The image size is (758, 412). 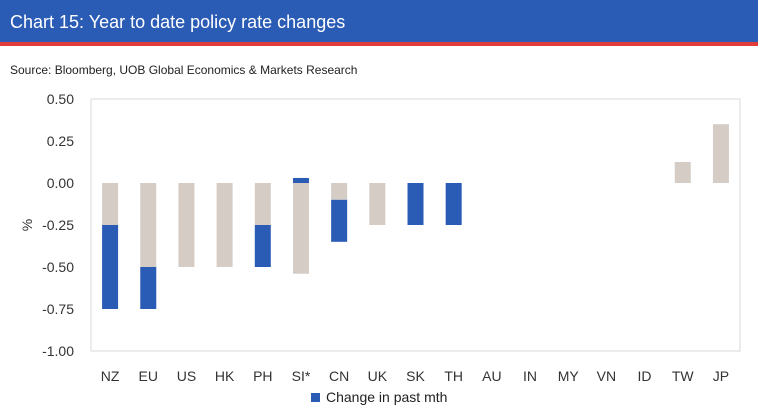 I want to click on x-tick-label: IN, so click(x=530, y=376).